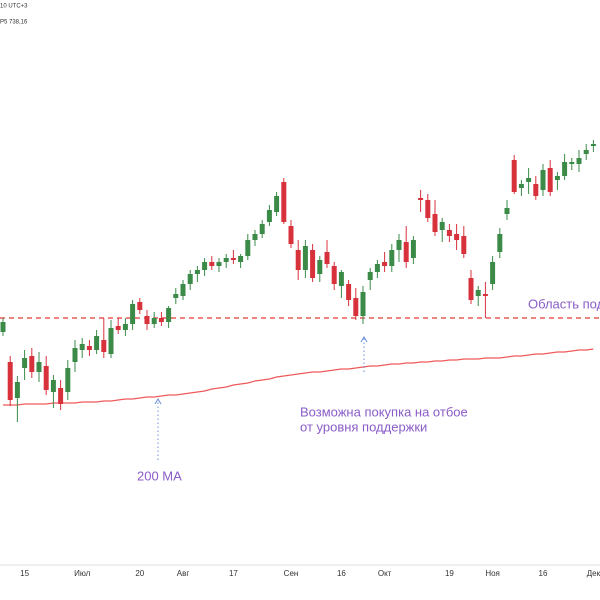 The image size is (600, 600). I want to click on x-tick-label: 17, so click(233, 573).